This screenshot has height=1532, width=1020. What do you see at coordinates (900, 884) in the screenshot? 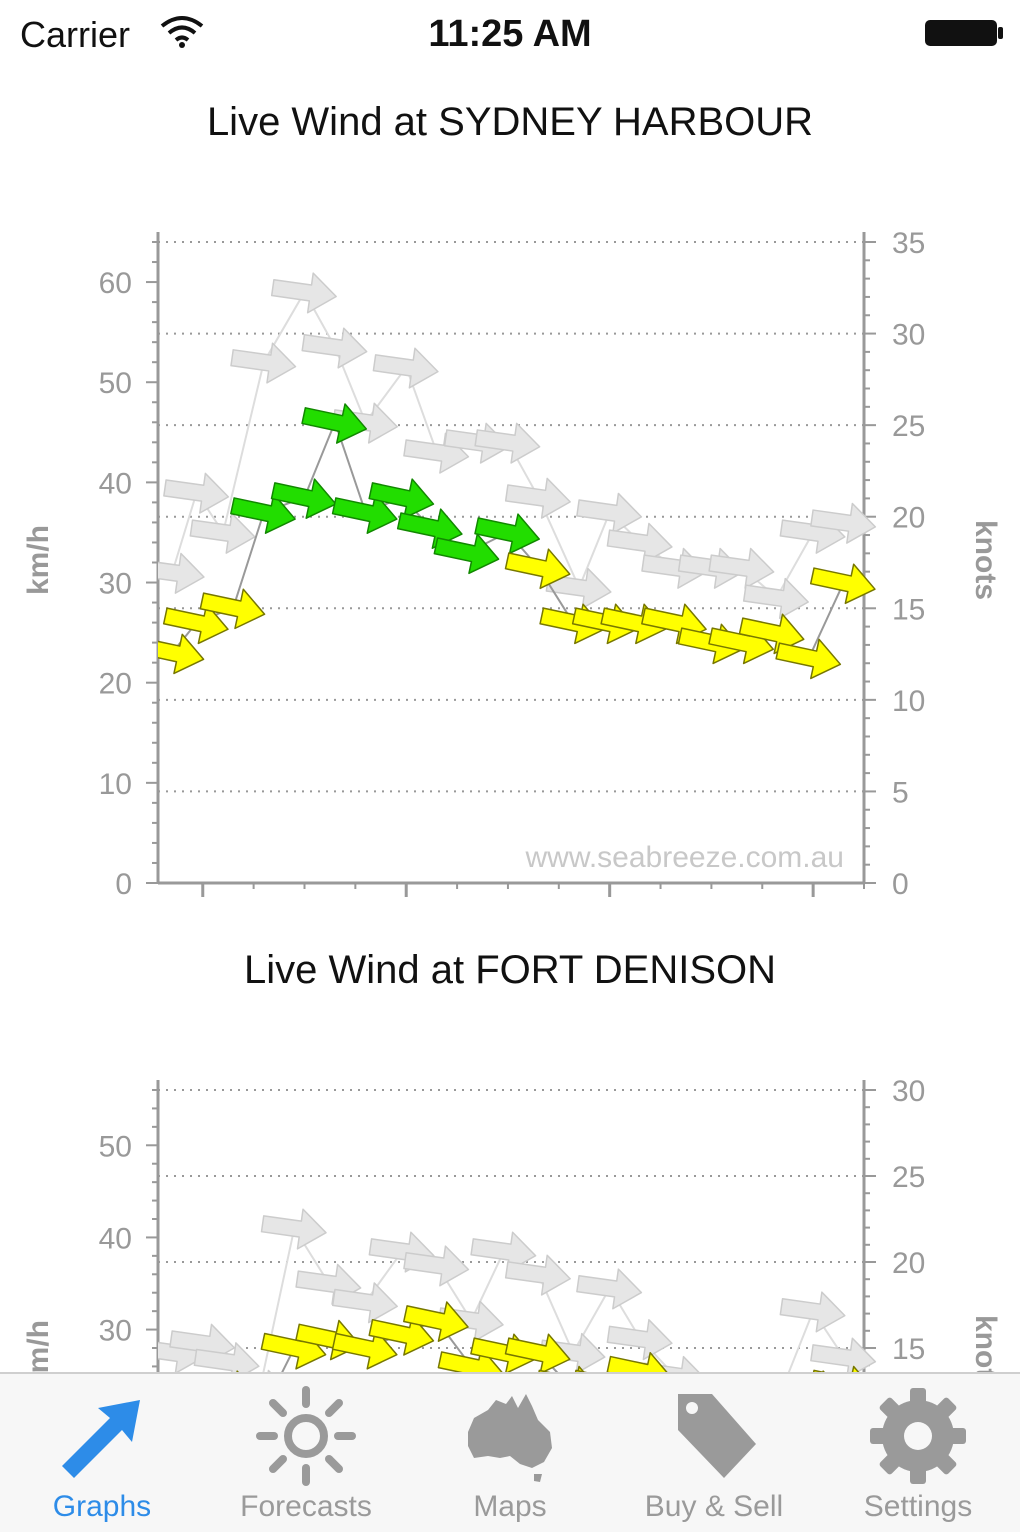
I see `y2-tick-label: 0` at bounding box center [900, 884].